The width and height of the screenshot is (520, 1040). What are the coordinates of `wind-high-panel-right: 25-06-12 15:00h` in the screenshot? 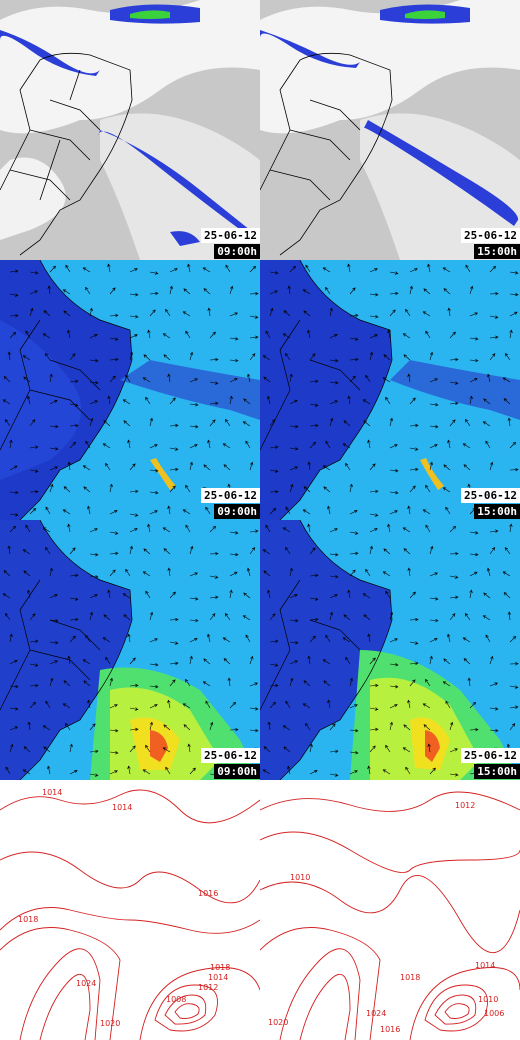 It's located at (390, 650).